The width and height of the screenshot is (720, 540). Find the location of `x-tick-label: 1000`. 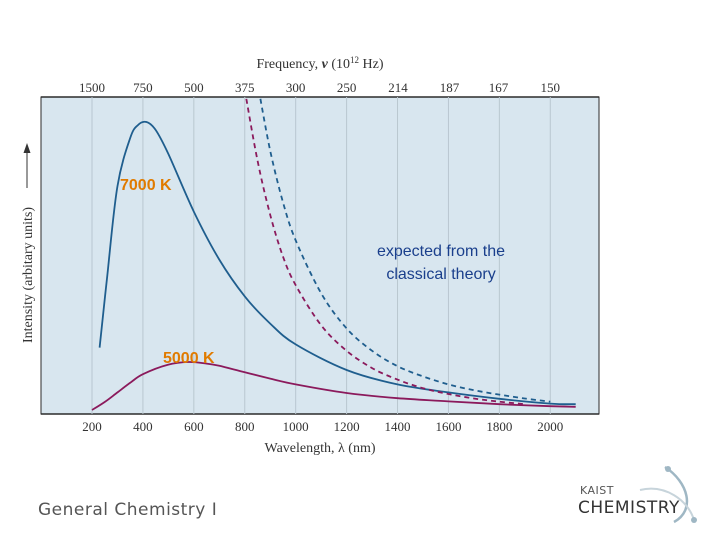

x-tick-label: 1000 is located at coordinates (296, 426).